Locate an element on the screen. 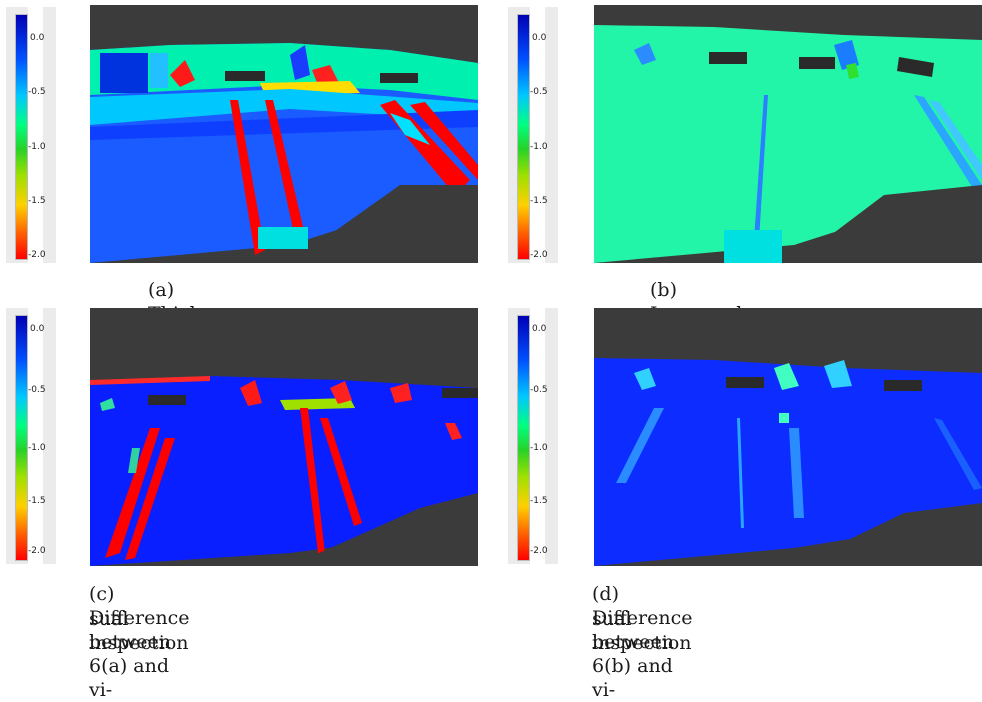  thickness-map-b is located at coordinates (788, 134).